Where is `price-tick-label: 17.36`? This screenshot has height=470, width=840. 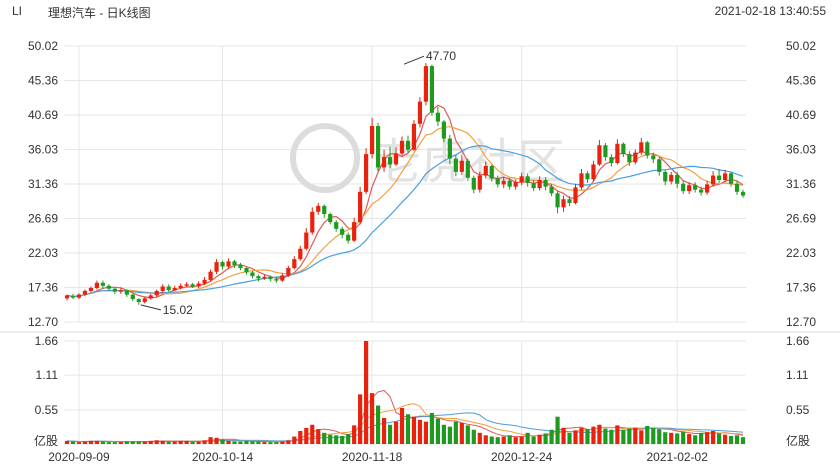 price-tick-label: 17.36 is located at coordinates (43, 288).